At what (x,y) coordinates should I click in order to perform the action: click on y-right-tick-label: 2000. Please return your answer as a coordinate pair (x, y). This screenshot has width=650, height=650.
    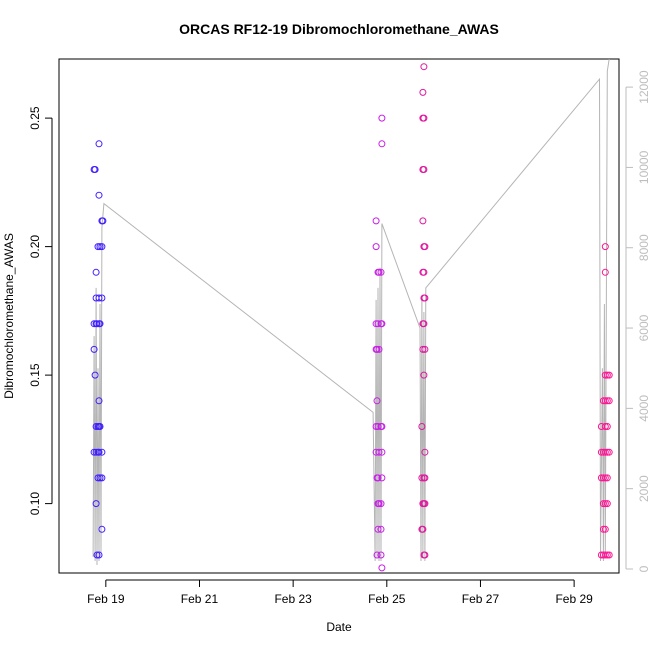
    Looking at the image, I should click on (643, 488).